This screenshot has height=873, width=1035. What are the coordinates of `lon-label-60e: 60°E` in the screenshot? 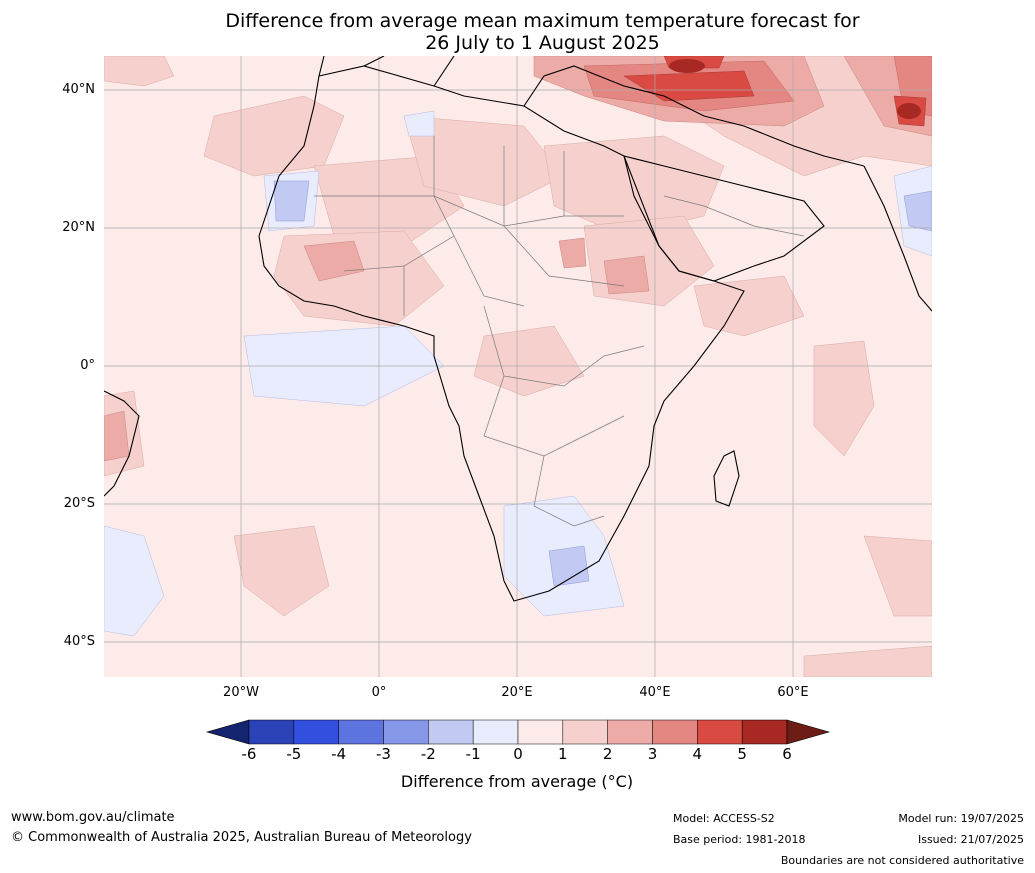 It's located at (793, 692).